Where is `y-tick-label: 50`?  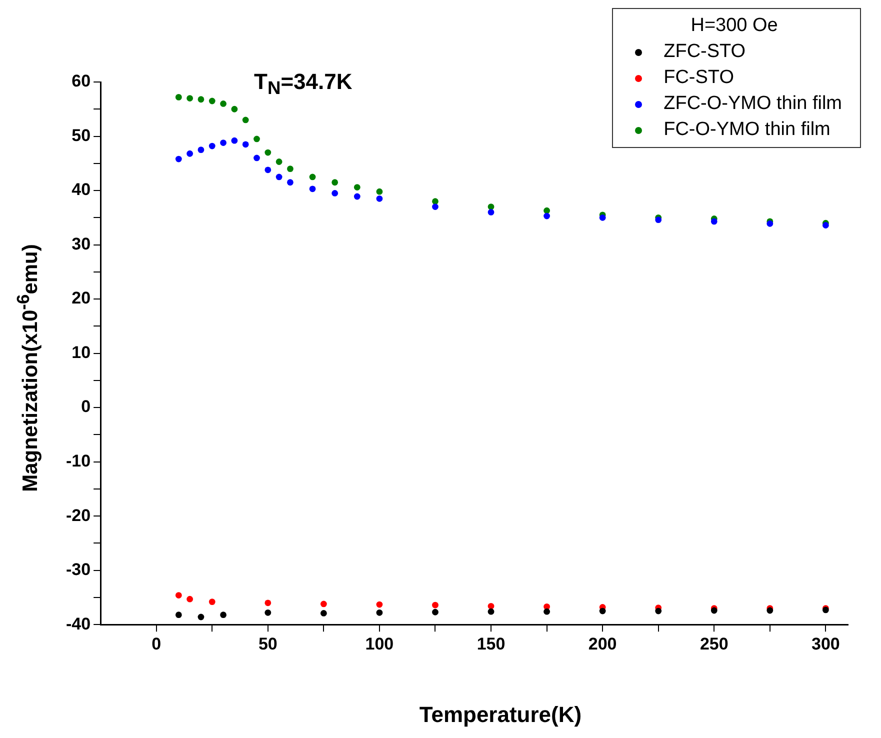
y-tick-label: 50 is located at coordinates (81, 135).